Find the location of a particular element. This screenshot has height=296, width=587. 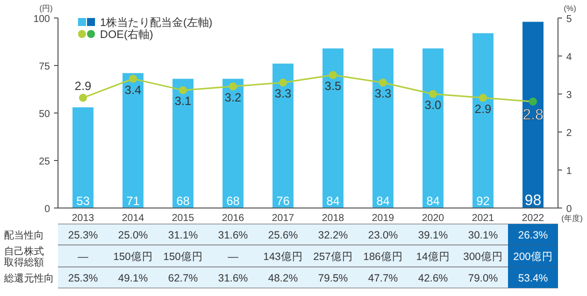

x-tick-label: 2018 is located at coordinates (333, 218).